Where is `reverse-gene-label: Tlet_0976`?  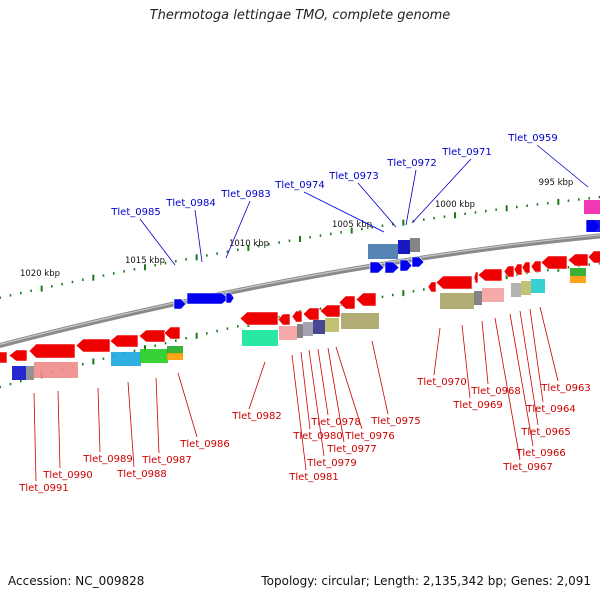
reverse-gene-label: Tlet_0976 is located at coordinates (369, 436).